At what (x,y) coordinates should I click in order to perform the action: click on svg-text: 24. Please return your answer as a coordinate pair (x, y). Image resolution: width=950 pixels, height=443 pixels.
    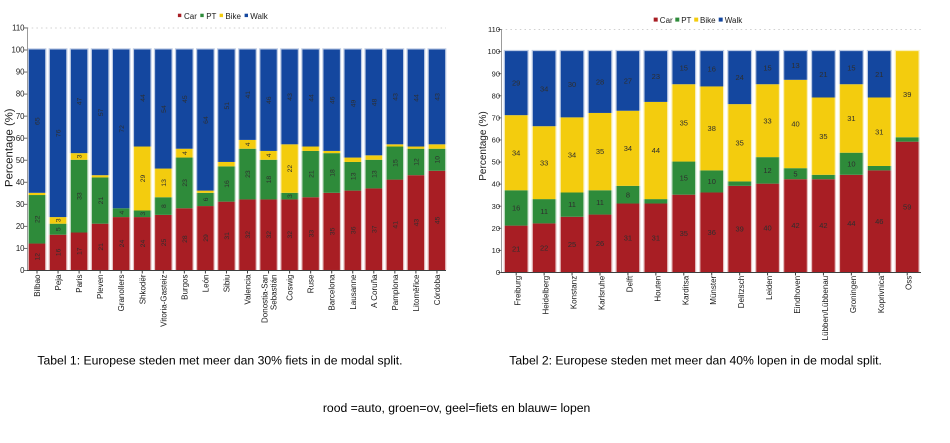
    Looking at the image, I should click on (739, 77).